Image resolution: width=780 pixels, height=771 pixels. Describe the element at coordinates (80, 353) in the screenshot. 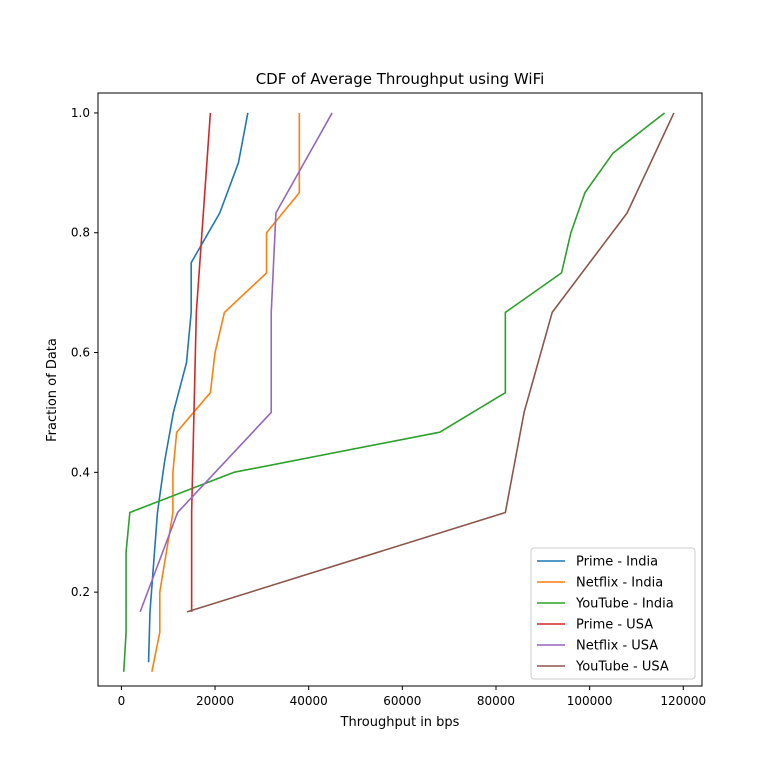

I see `y-tick-label: 0.6` at that location.